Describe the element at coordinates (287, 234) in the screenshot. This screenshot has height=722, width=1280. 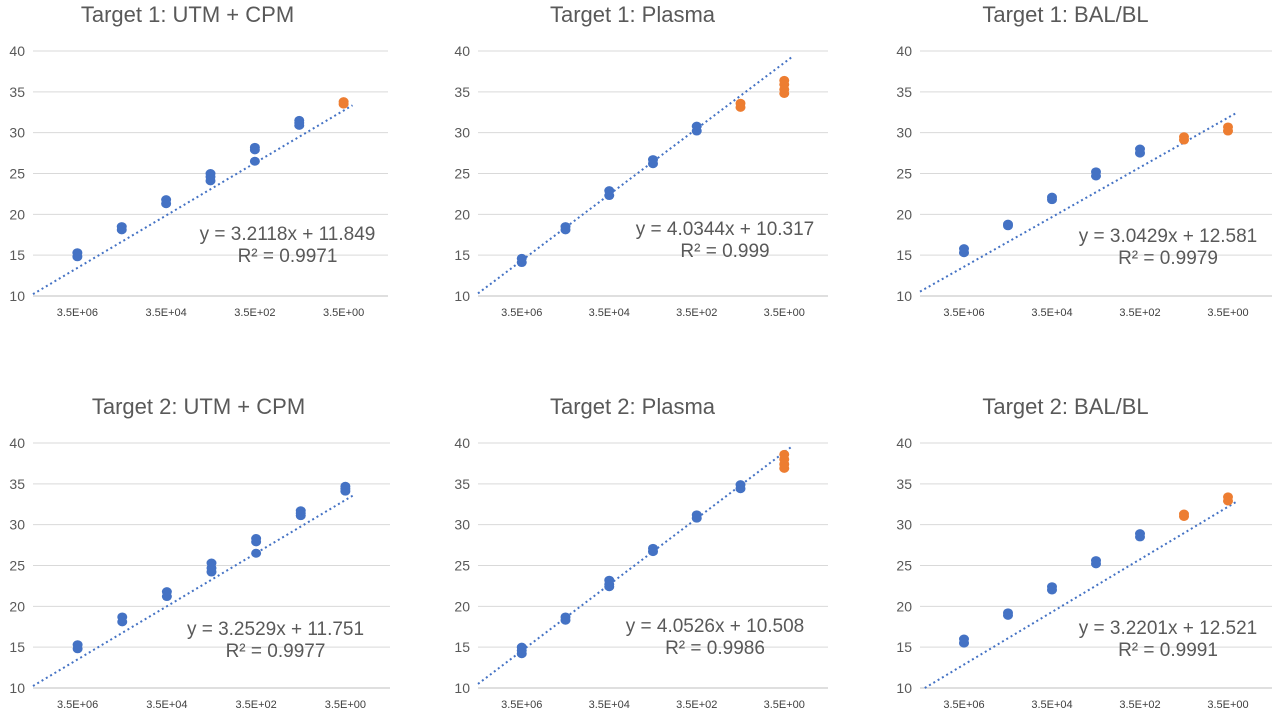
I see `equation-text: y = 3.2118x + 11.849` at that location.